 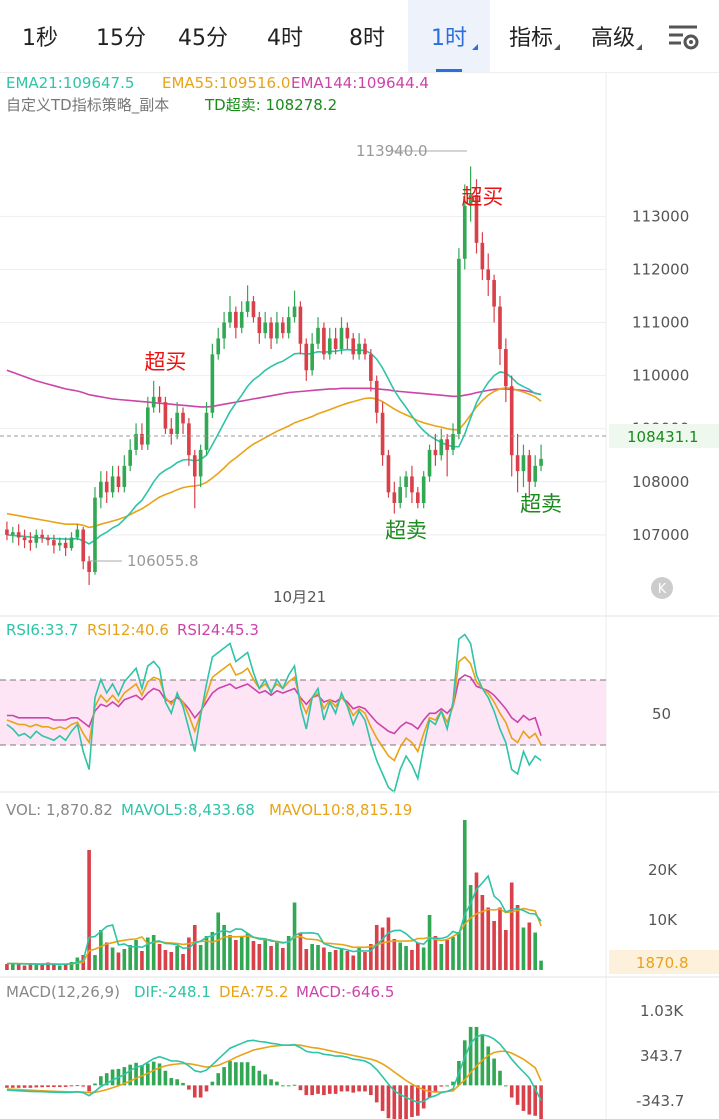 I want to click on mavol10-legend: MAVOL10:8,815.19, so click(x=340, y=810).